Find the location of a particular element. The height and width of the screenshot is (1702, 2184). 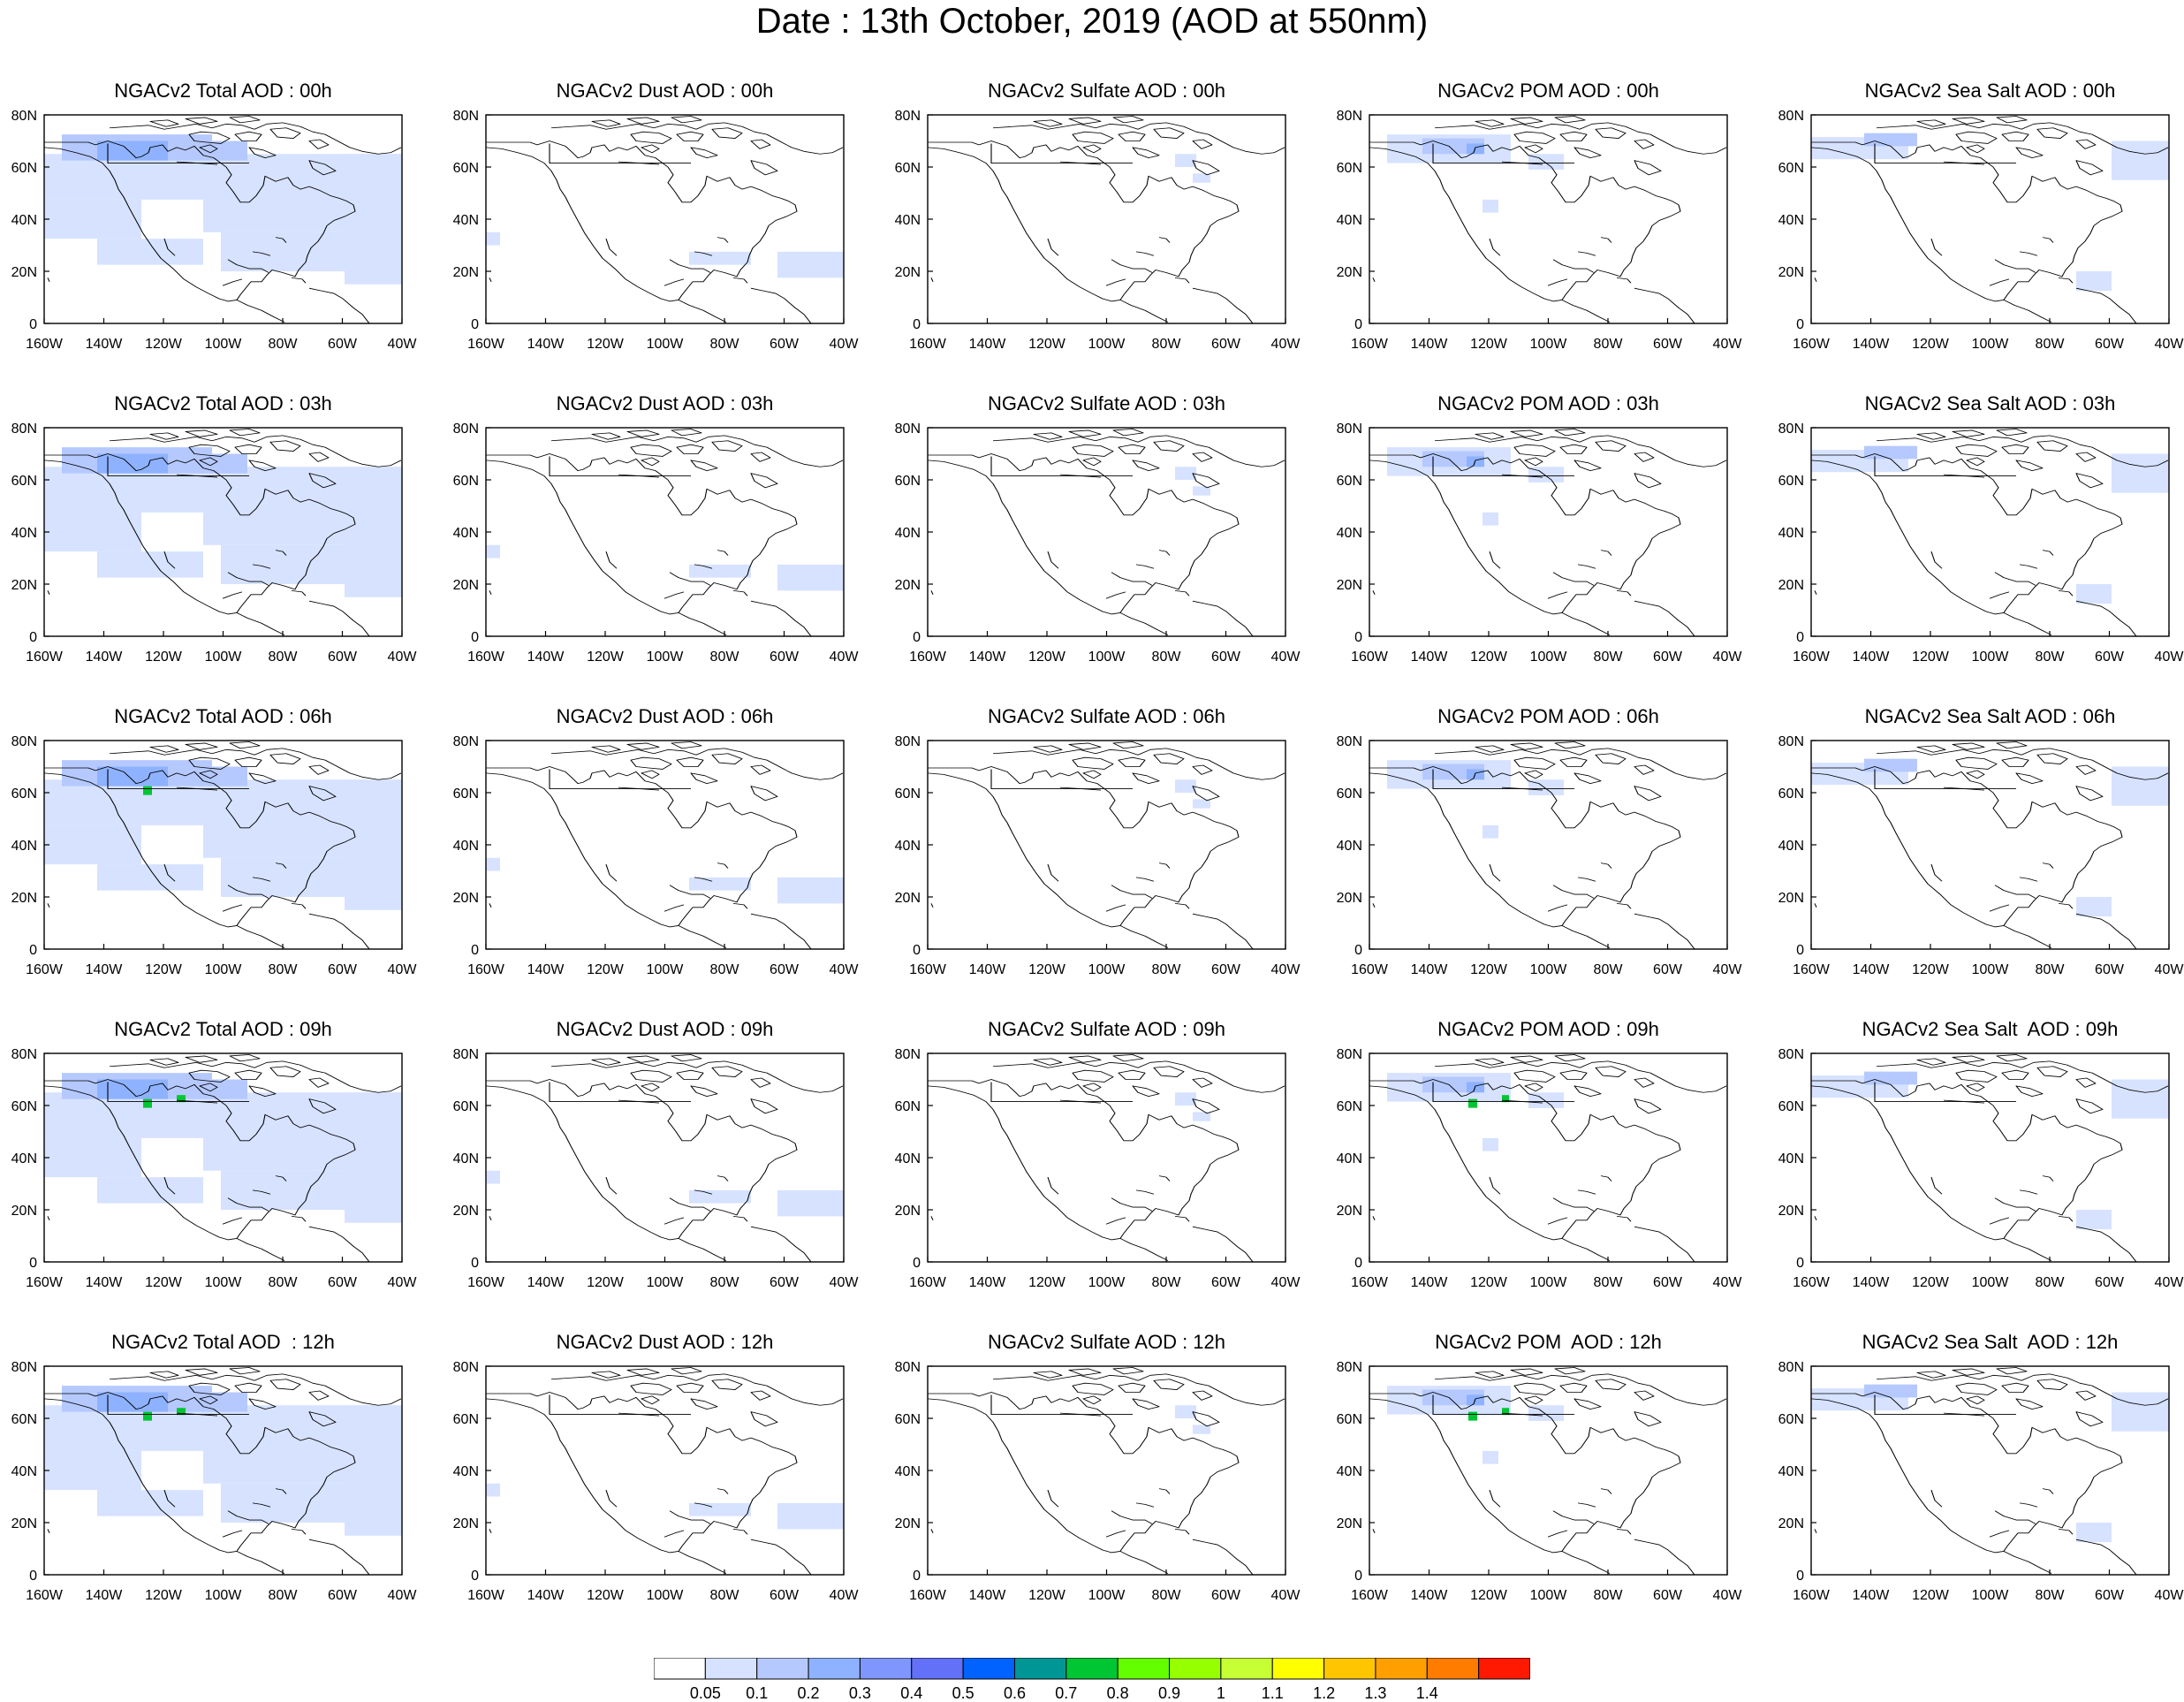

panel-title: NGACv2 Sulfate AOD : 09h is located at coordinates (1106, 1029).